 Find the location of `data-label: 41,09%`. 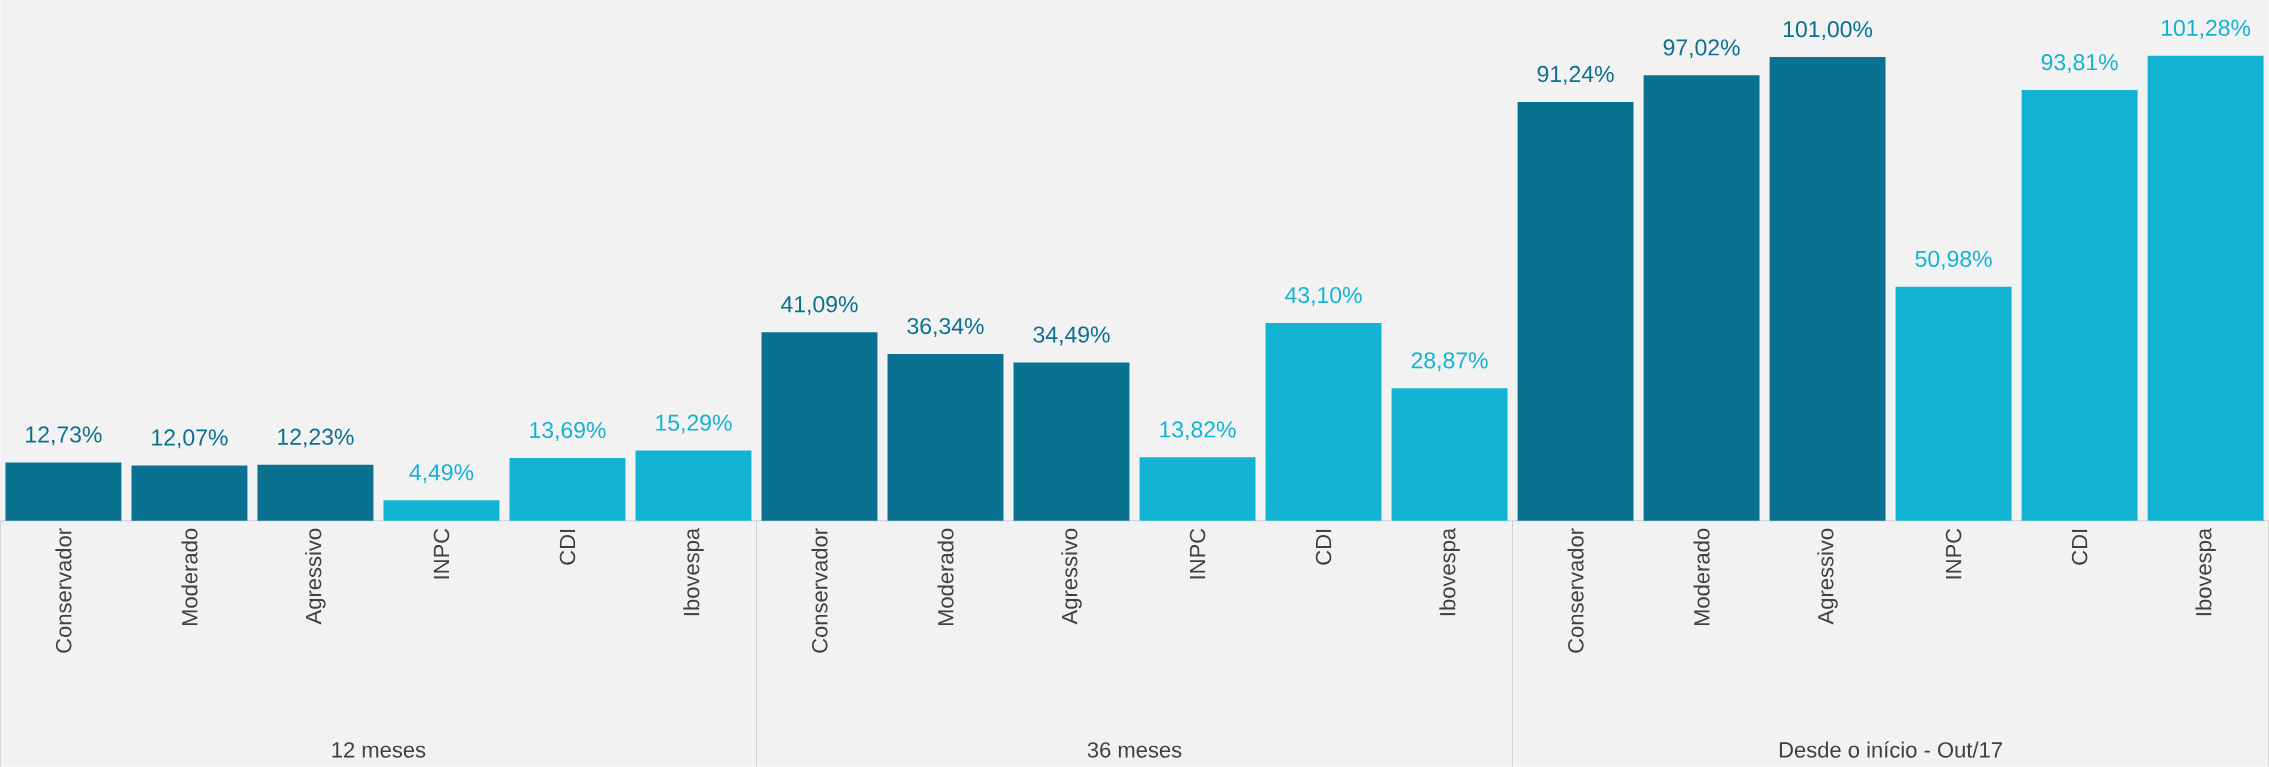

data-label: 41,09% is located at coordinates (819, 306).